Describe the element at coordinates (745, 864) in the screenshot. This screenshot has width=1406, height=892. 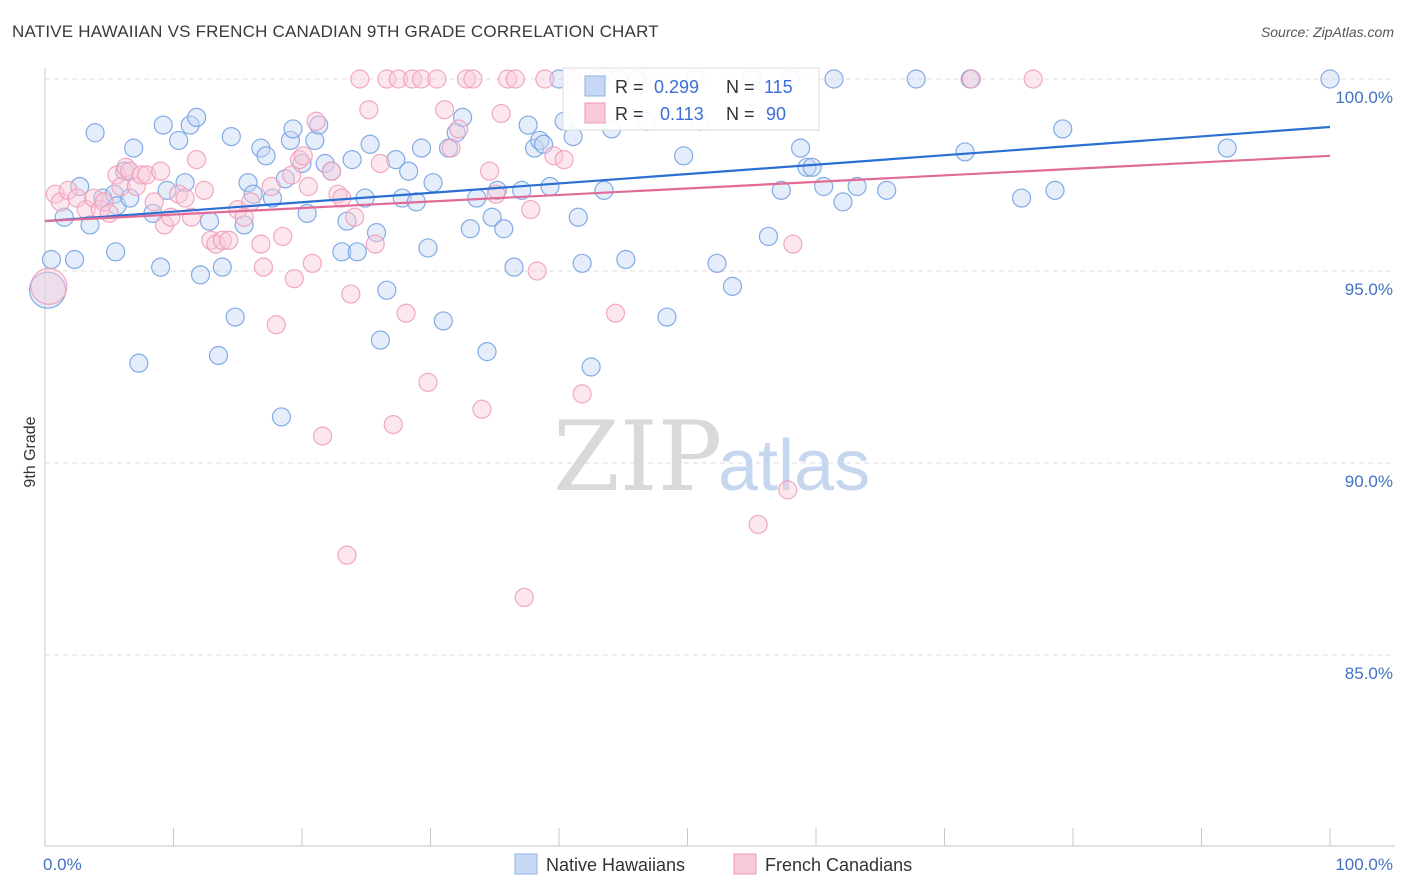
I see `bottom-legend-swatch-french` at that location.